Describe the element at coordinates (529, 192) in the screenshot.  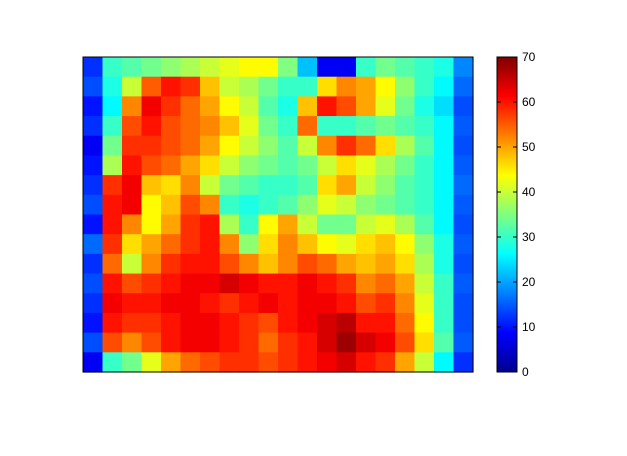
I see `colorbar-tick-label: 40` at that location.